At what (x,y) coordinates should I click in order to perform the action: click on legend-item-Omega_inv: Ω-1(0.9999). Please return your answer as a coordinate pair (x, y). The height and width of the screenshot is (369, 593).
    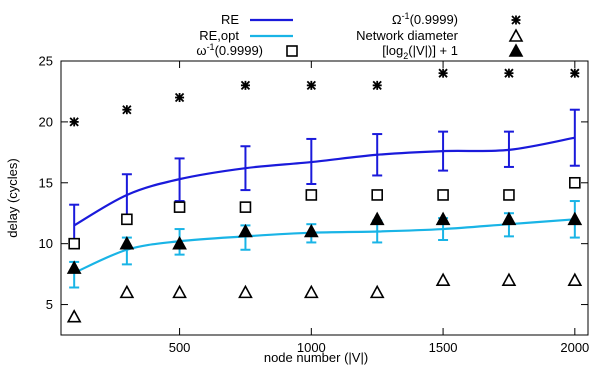
    Looking at the image, I should click on (456, 19).